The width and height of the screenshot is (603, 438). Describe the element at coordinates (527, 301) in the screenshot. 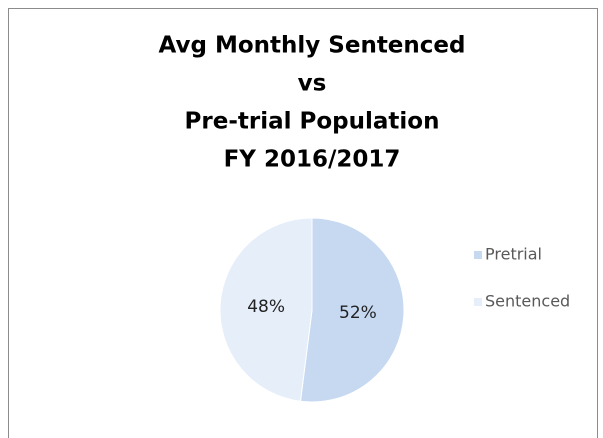

I see `legend-label: Sentenced` at that location.